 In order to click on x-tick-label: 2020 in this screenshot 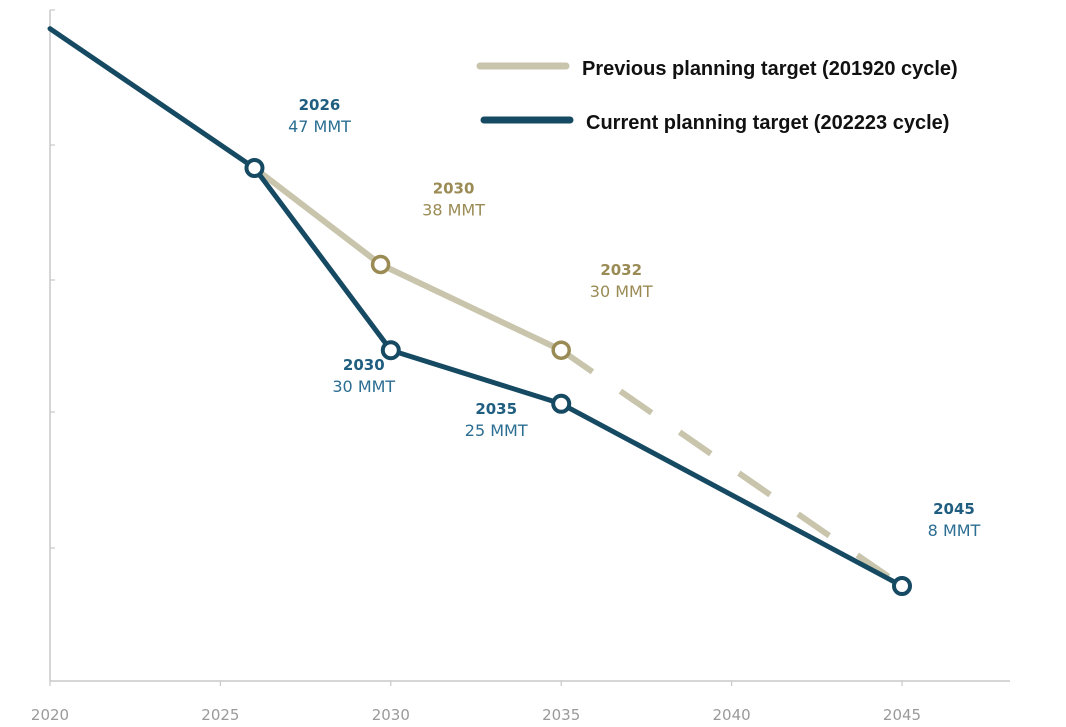, I will do `click(50, 715)`.